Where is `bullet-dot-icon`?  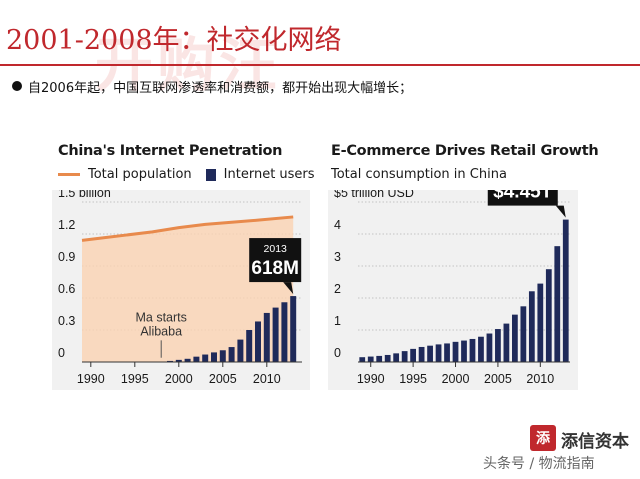 bullet-dot-icon is located at coordinates (17, 86).